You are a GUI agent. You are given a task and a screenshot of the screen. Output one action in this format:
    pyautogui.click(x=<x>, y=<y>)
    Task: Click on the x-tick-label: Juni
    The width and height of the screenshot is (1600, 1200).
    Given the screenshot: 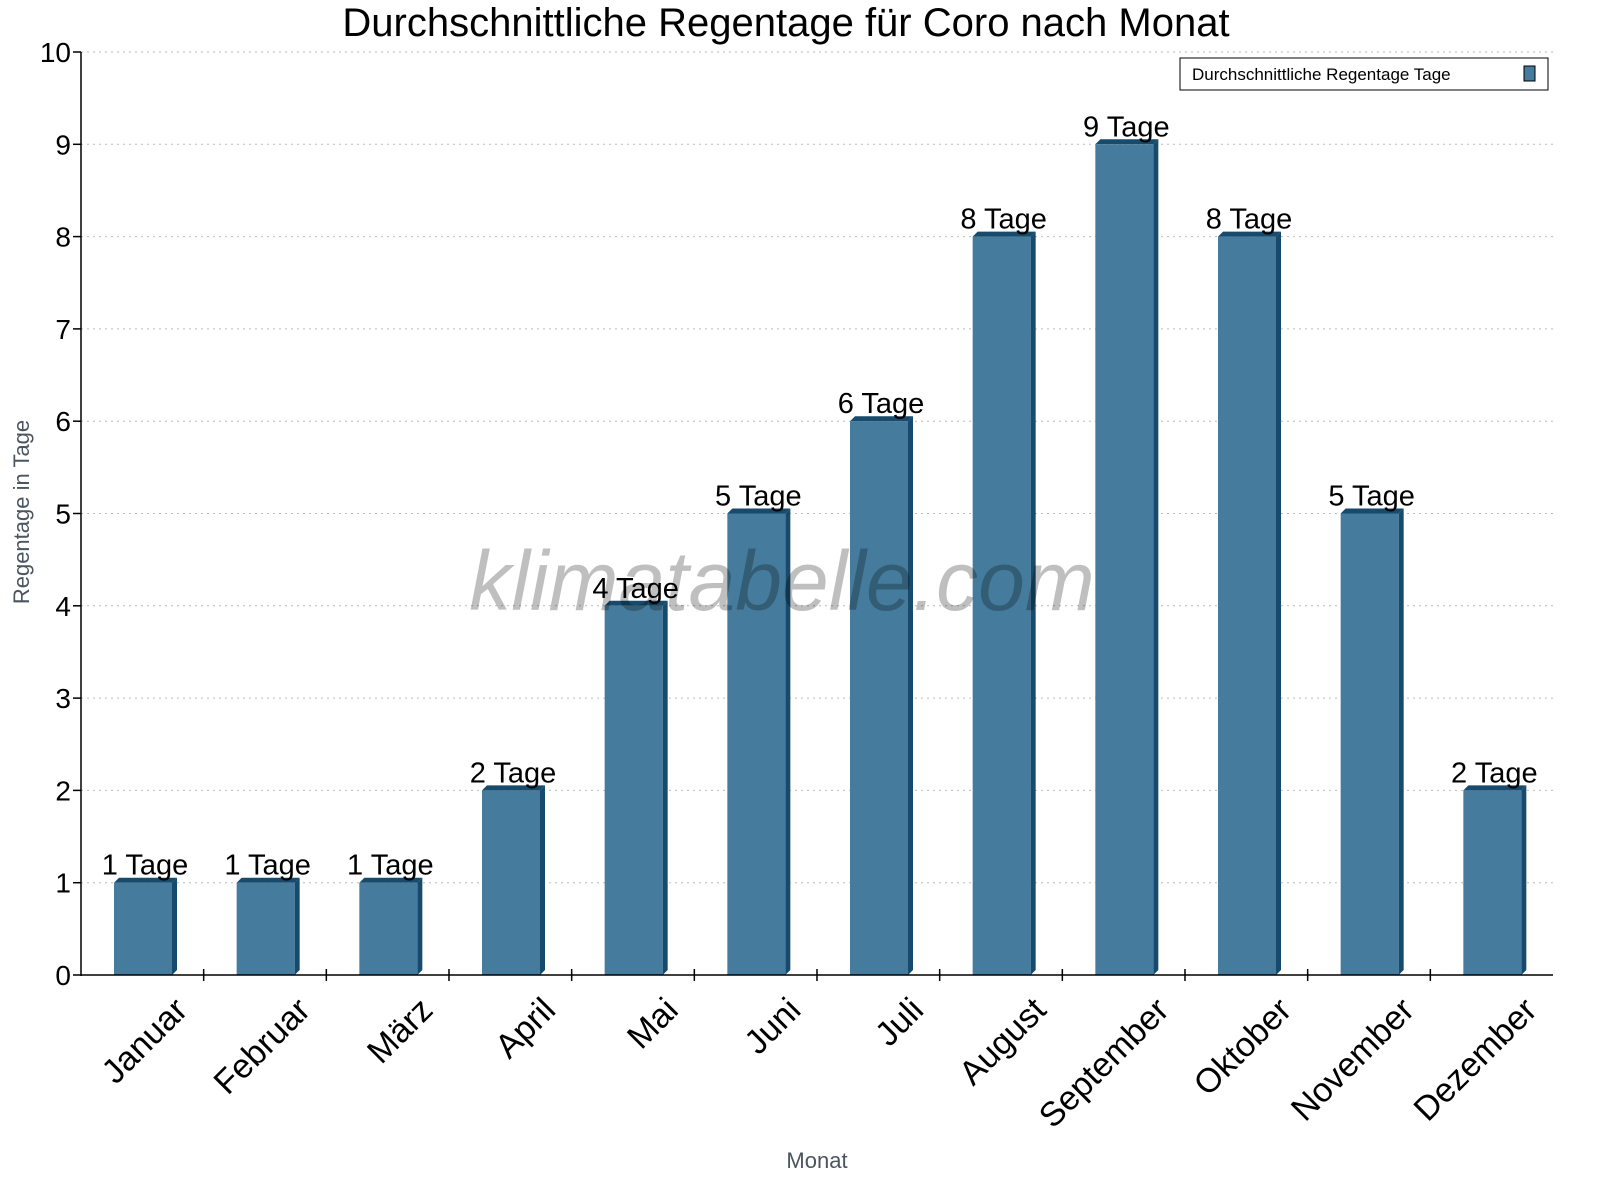 What is the action you would take?
    pyautogui.click(x=772, y=1026)
    